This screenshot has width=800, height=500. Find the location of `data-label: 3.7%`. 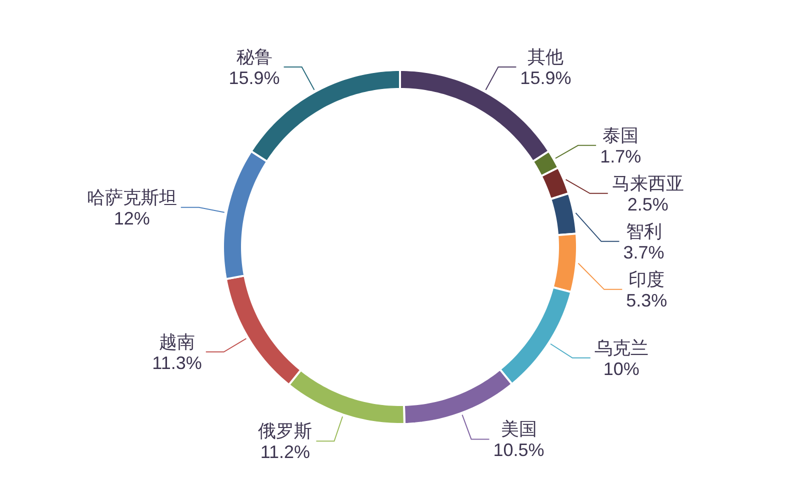

data-label: 3.7% is located at coordinates (643, 252).